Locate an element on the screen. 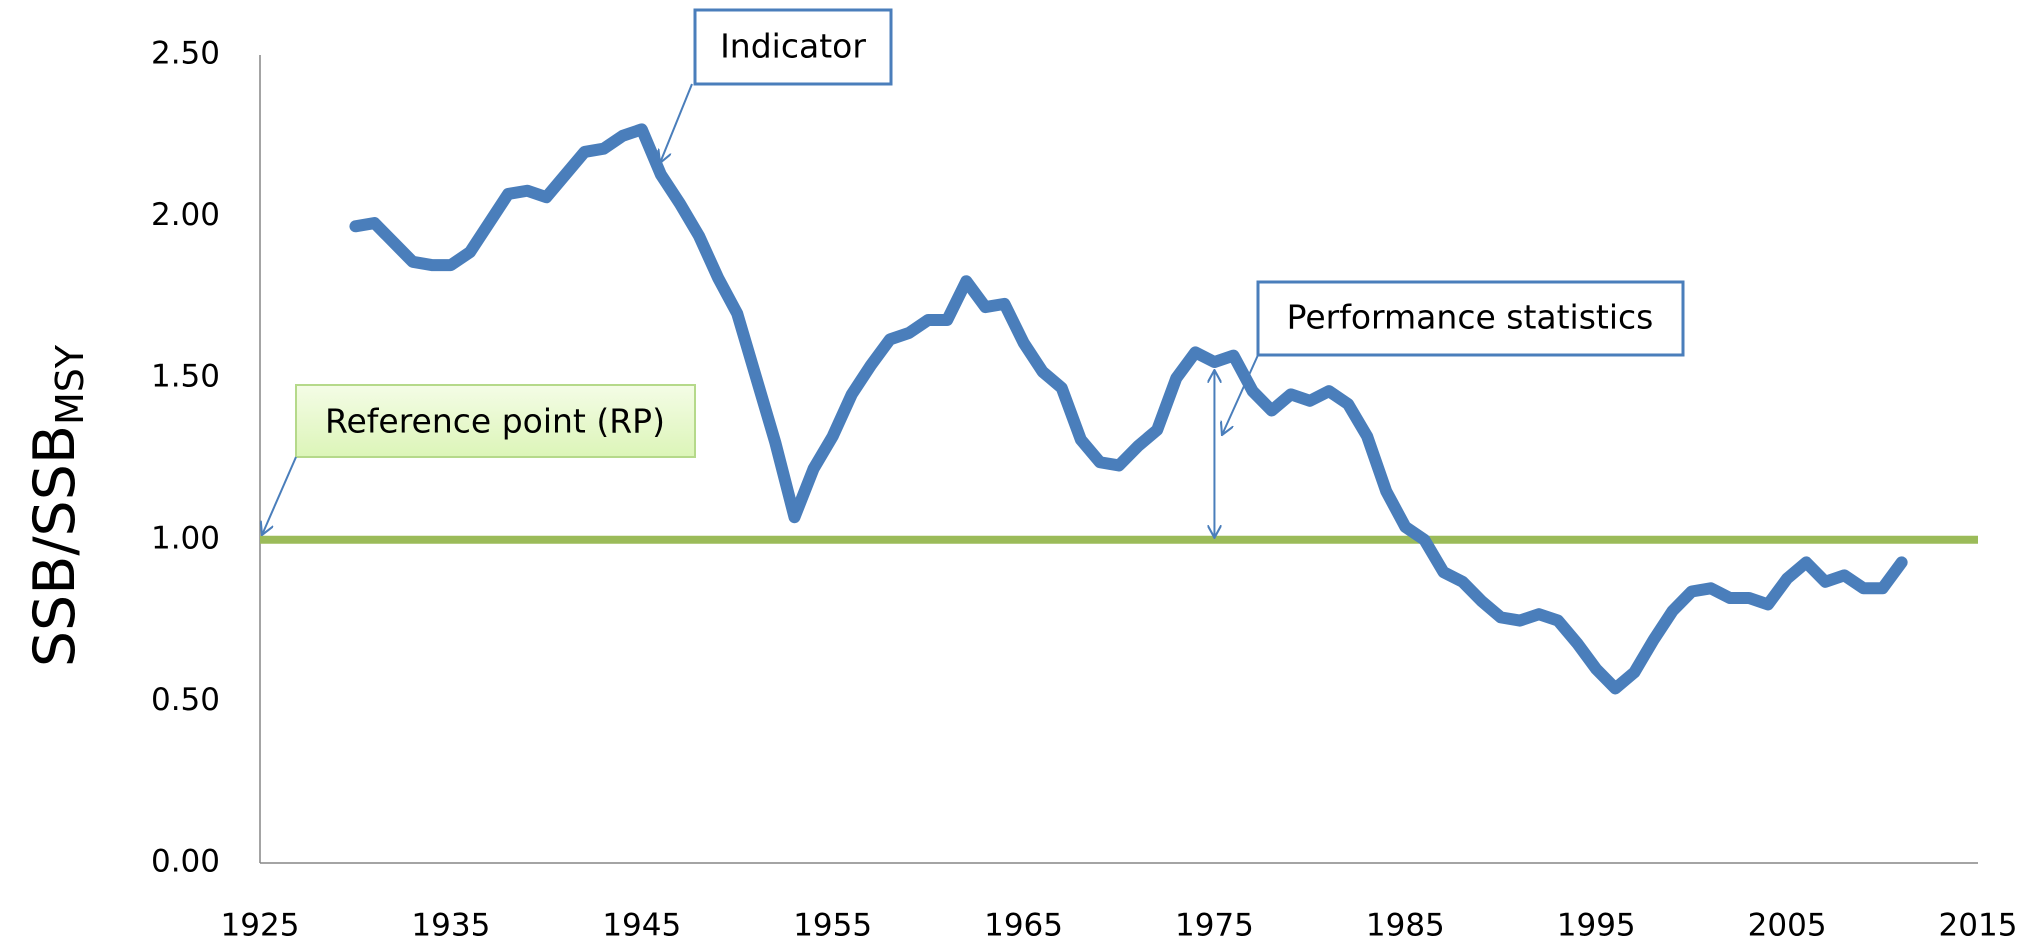  y-axis-label: SSB/SSBMSY is located at coordinates (57, 505).